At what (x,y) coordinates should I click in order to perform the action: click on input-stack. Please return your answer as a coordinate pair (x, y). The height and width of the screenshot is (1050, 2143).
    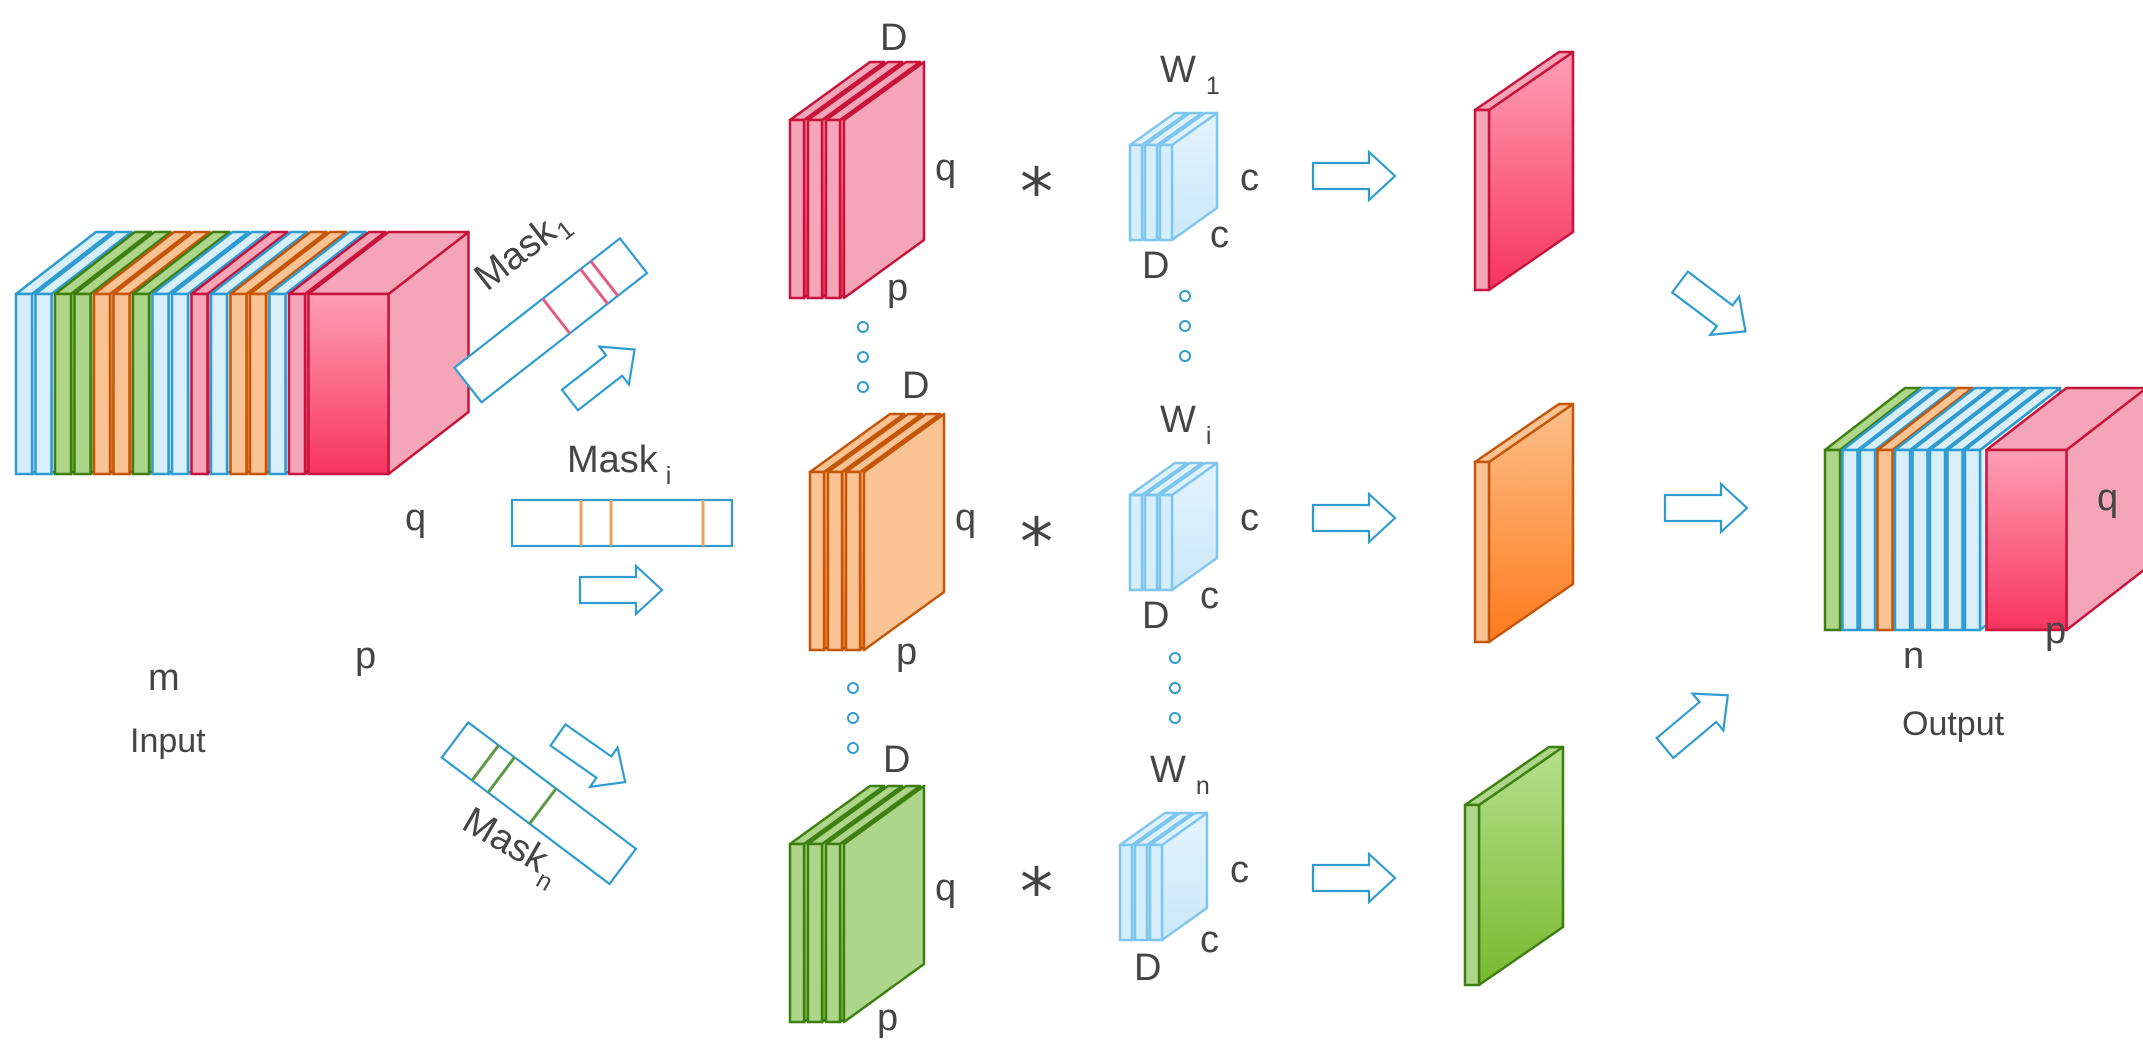
    Looking at the image, I should click on (242, 353).